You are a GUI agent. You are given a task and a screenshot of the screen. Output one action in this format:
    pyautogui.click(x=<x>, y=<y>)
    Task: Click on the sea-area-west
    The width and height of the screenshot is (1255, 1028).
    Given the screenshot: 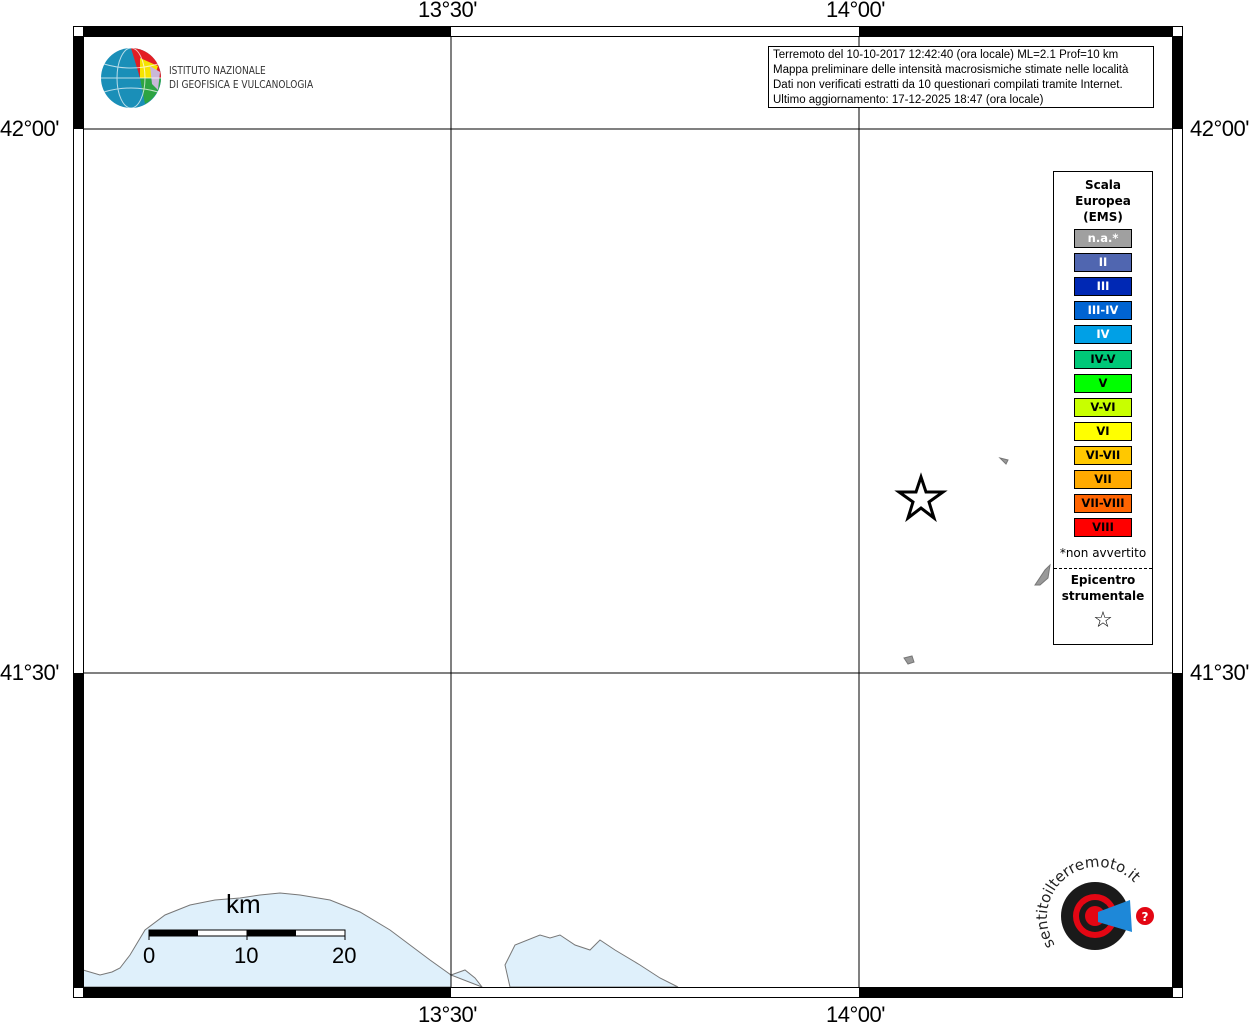 What is the action you would take?
    pyautogui.click(x=267, y=940)
    